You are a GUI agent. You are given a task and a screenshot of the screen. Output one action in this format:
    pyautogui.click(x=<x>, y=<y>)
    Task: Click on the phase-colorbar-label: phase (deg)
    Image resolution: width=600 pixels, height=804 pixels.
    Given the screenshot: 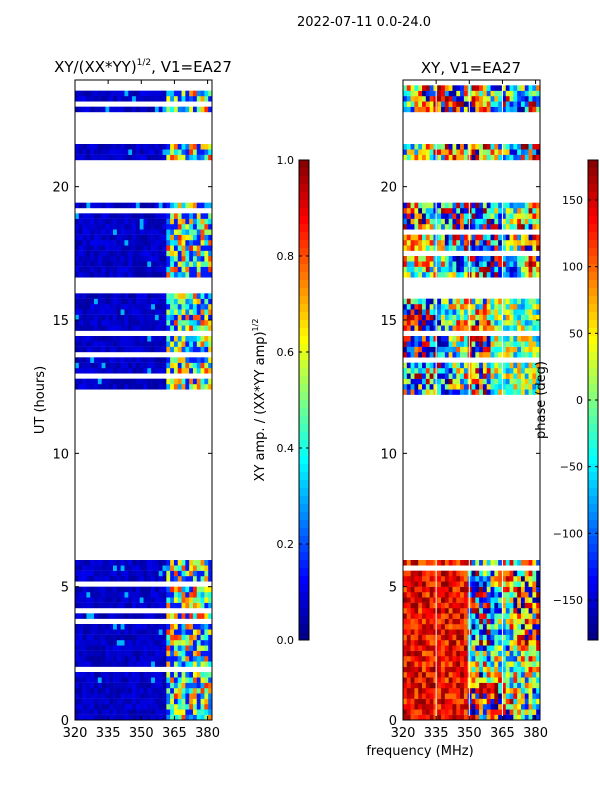 What is the action you would take?
    pyautogui.click(x=541, y=400)
    